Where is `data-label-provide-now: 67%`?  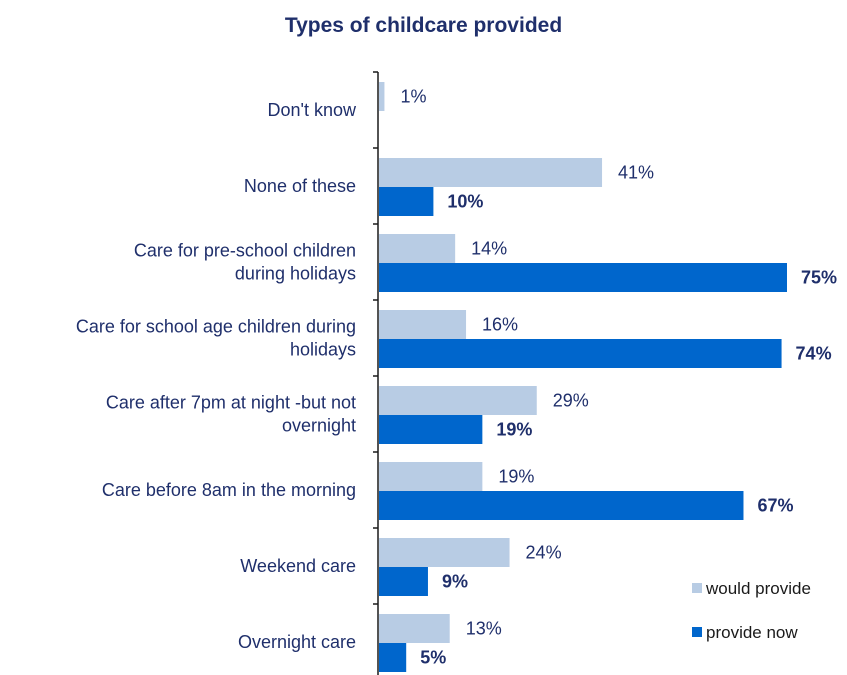 data-label-provide-now: 67% is located at coordinates (775, 506).